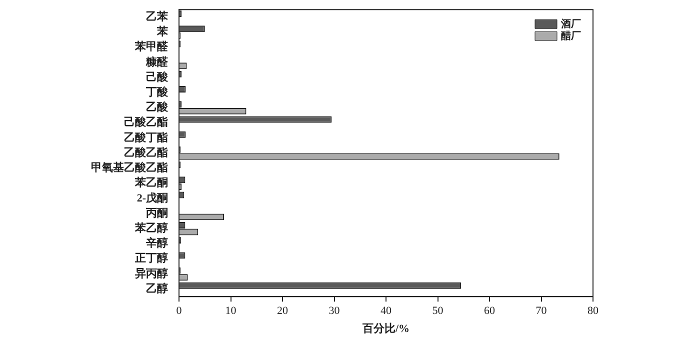 This screenshot has height=342, width=700. I want to click on x-tick-label: 0, so click(179, 311).